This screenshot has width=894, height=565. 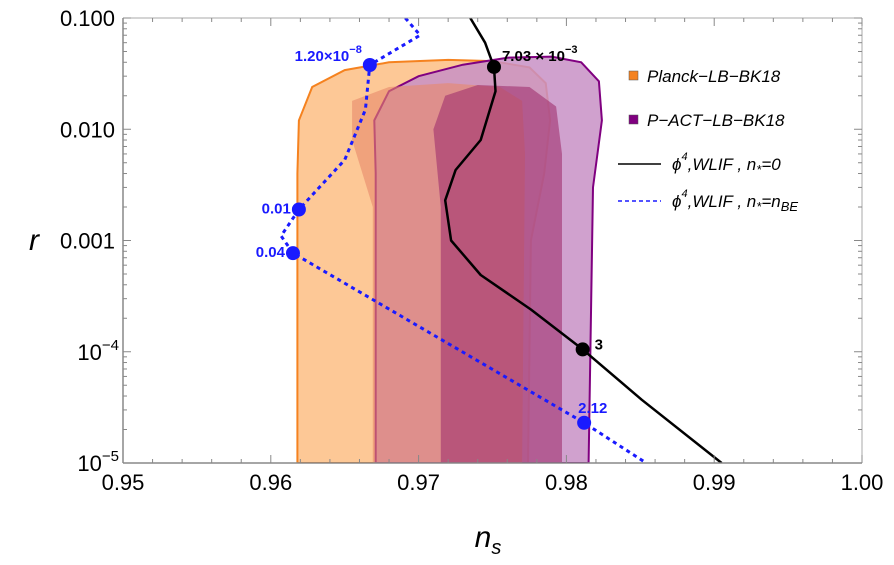 I want to click on legend-label-nbe: ϕ4,WLIF , n*=nBE, so click(x=735, y=201).